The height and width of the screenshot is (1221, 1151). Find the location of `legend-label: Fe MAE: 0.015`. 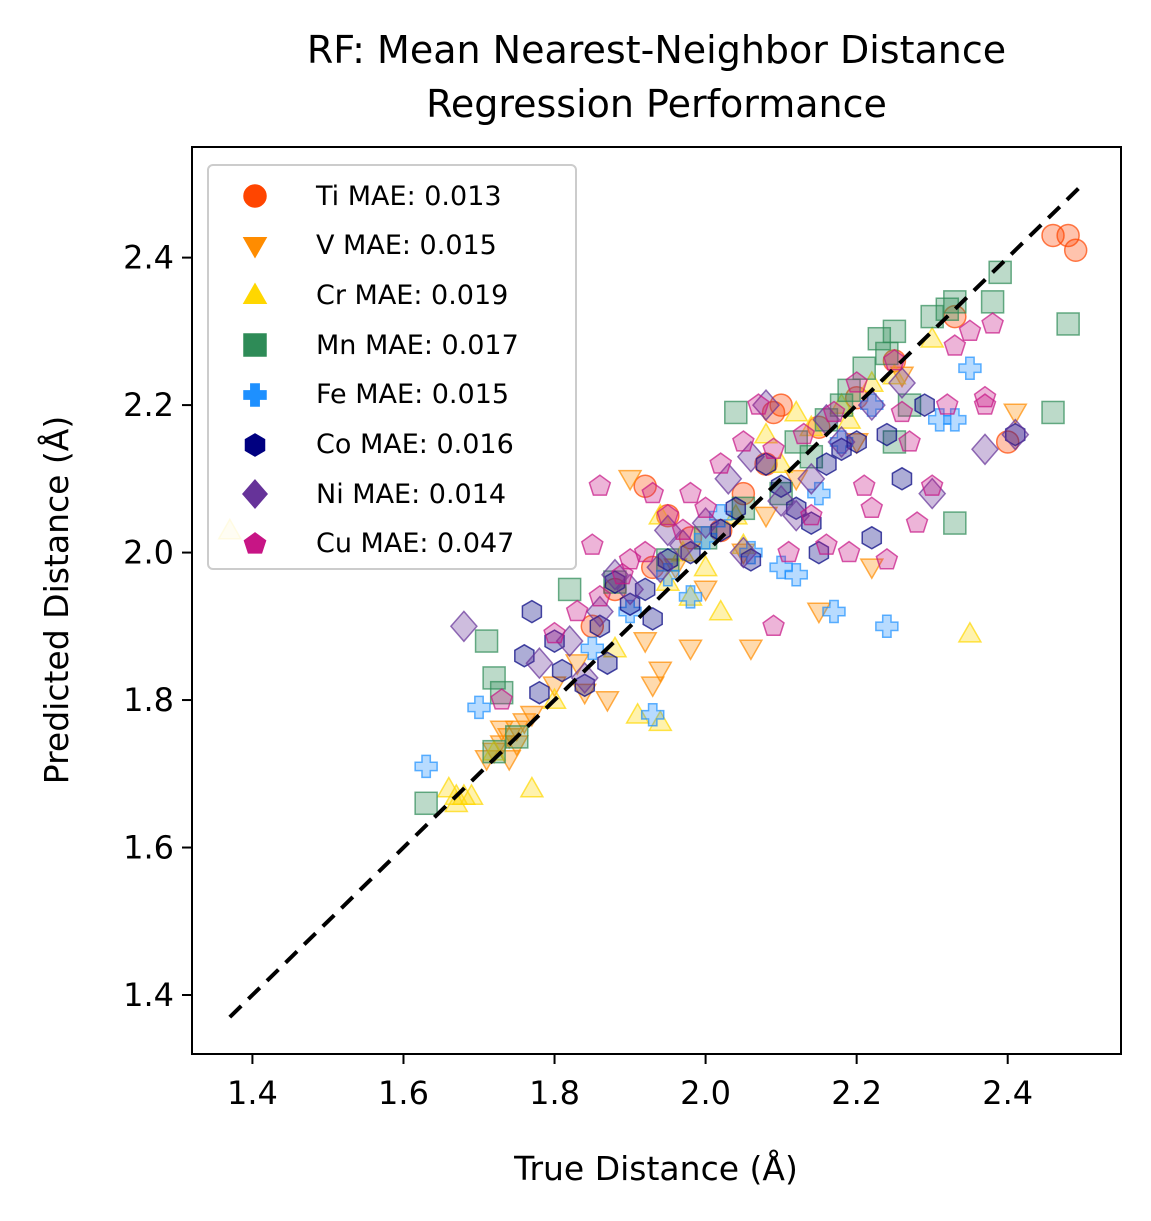

legend-label: Fe MAE: 0.015 is located at coordinates (413, 395).